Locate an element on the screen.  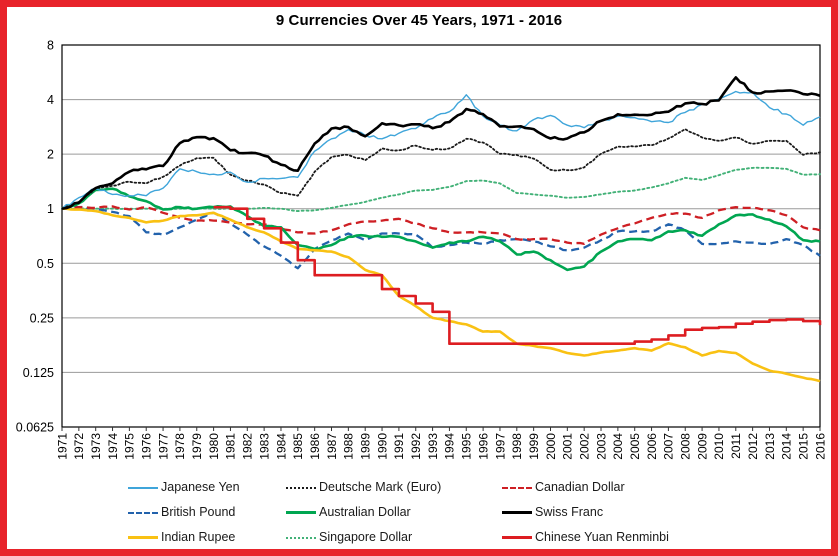
legend-label: Chinese Yuan Renminbi is located at coordinates (602, 537).